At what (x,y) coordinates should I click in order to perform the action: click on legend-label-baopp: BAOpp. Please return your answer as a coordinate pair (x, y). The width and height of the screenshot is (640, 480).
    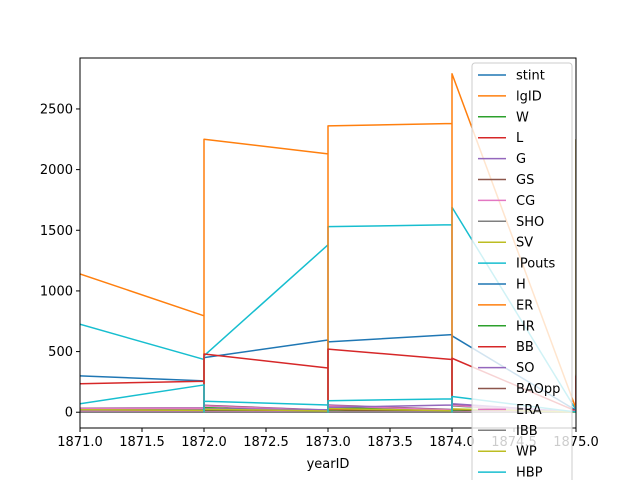
    Looking at the image, I should click on (538, 389).